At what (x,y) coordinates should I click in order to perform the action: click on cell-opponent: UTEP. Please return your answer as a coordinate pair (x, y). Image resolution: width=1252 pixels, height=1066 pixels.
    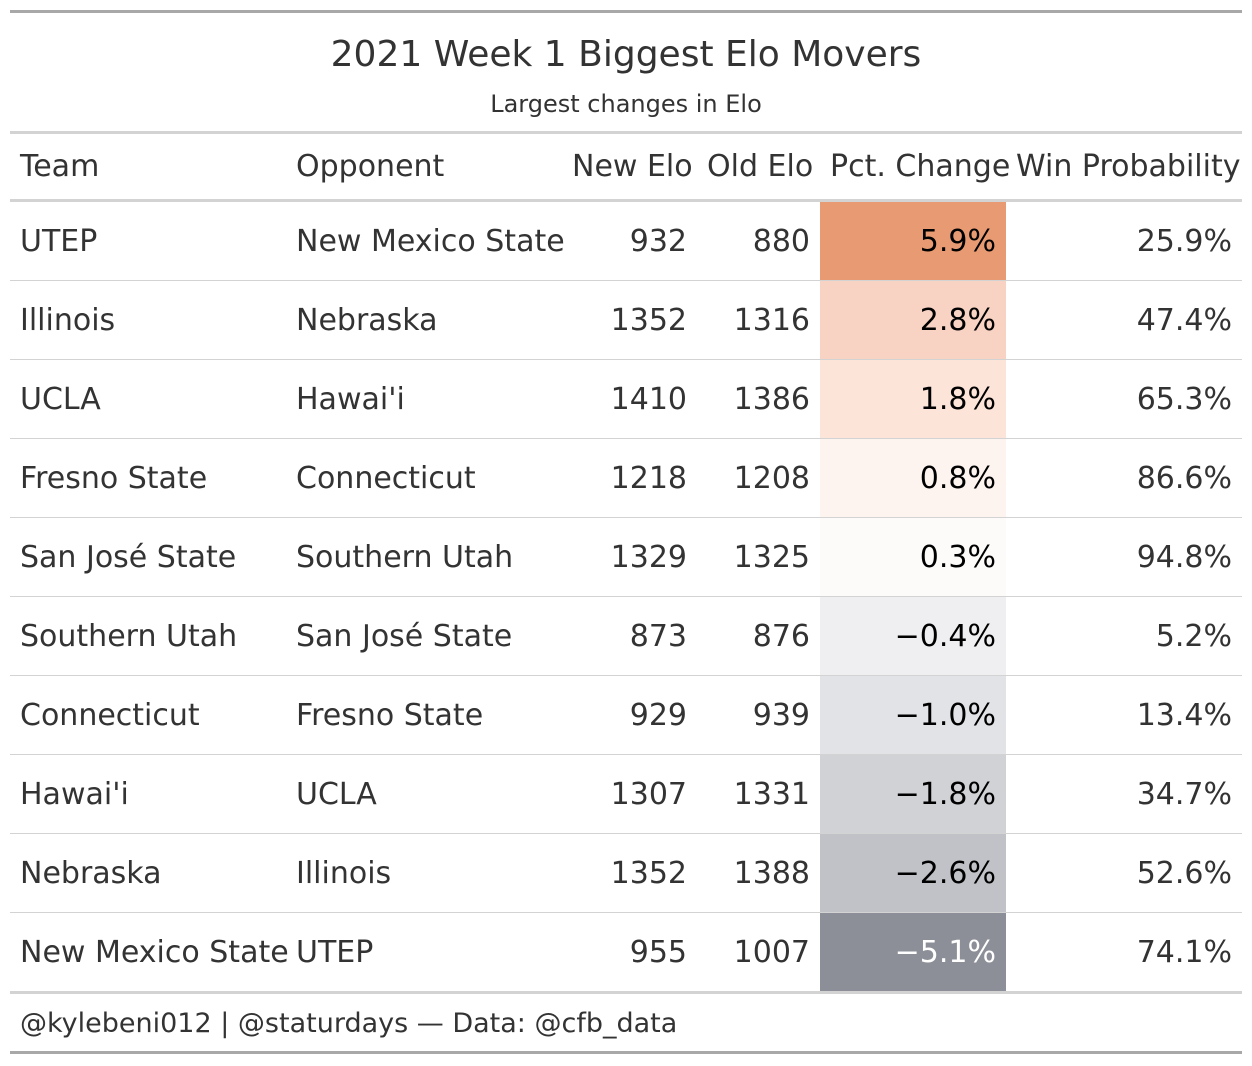
    Looking at the image, I should click on (424, 953).